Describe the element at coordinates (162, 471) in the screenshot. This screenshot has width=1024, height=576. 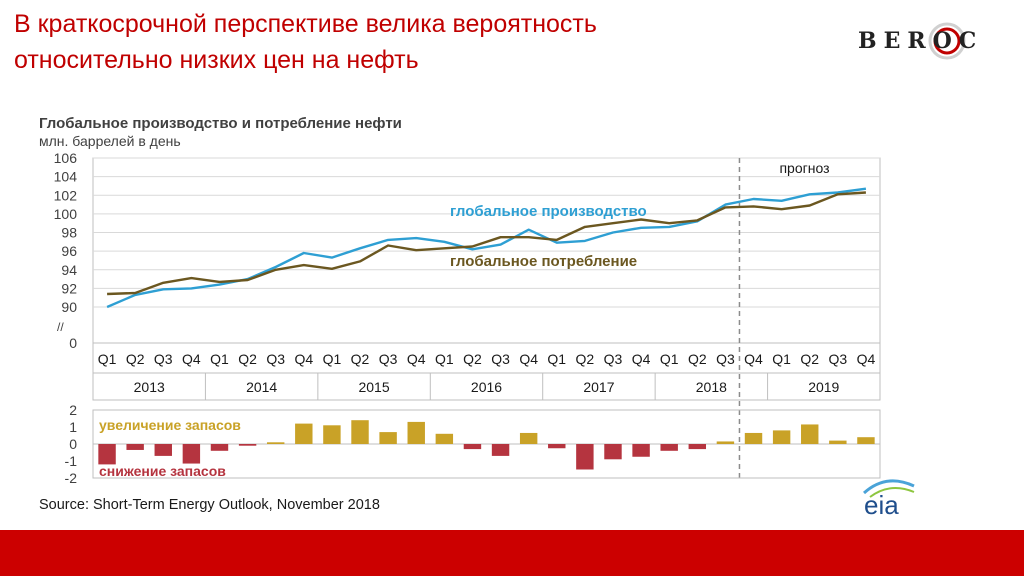
I see `stock-decrease-label: снижение запасов` at that location.